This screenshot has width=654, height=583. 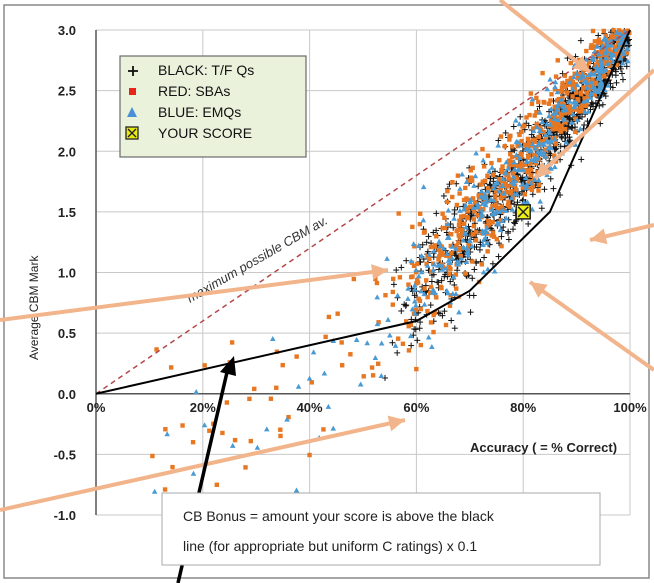 What do you see at coordinates (310, 407) in the screenshot?
I see `x-tick-label: 40%` at bounding box center [310, 407].